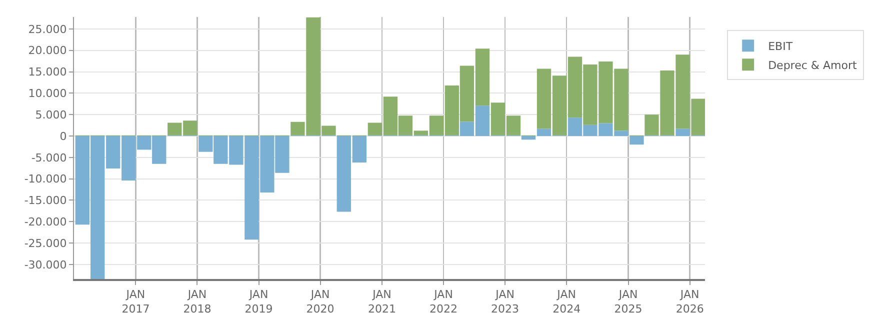 Image resolution: width=876 pixels, height=313 pixels. What do you see at coordinates (258, 300) in the screenshot?
I see `x-tick-label: JAN 2019` at bounding box center [258, 300].